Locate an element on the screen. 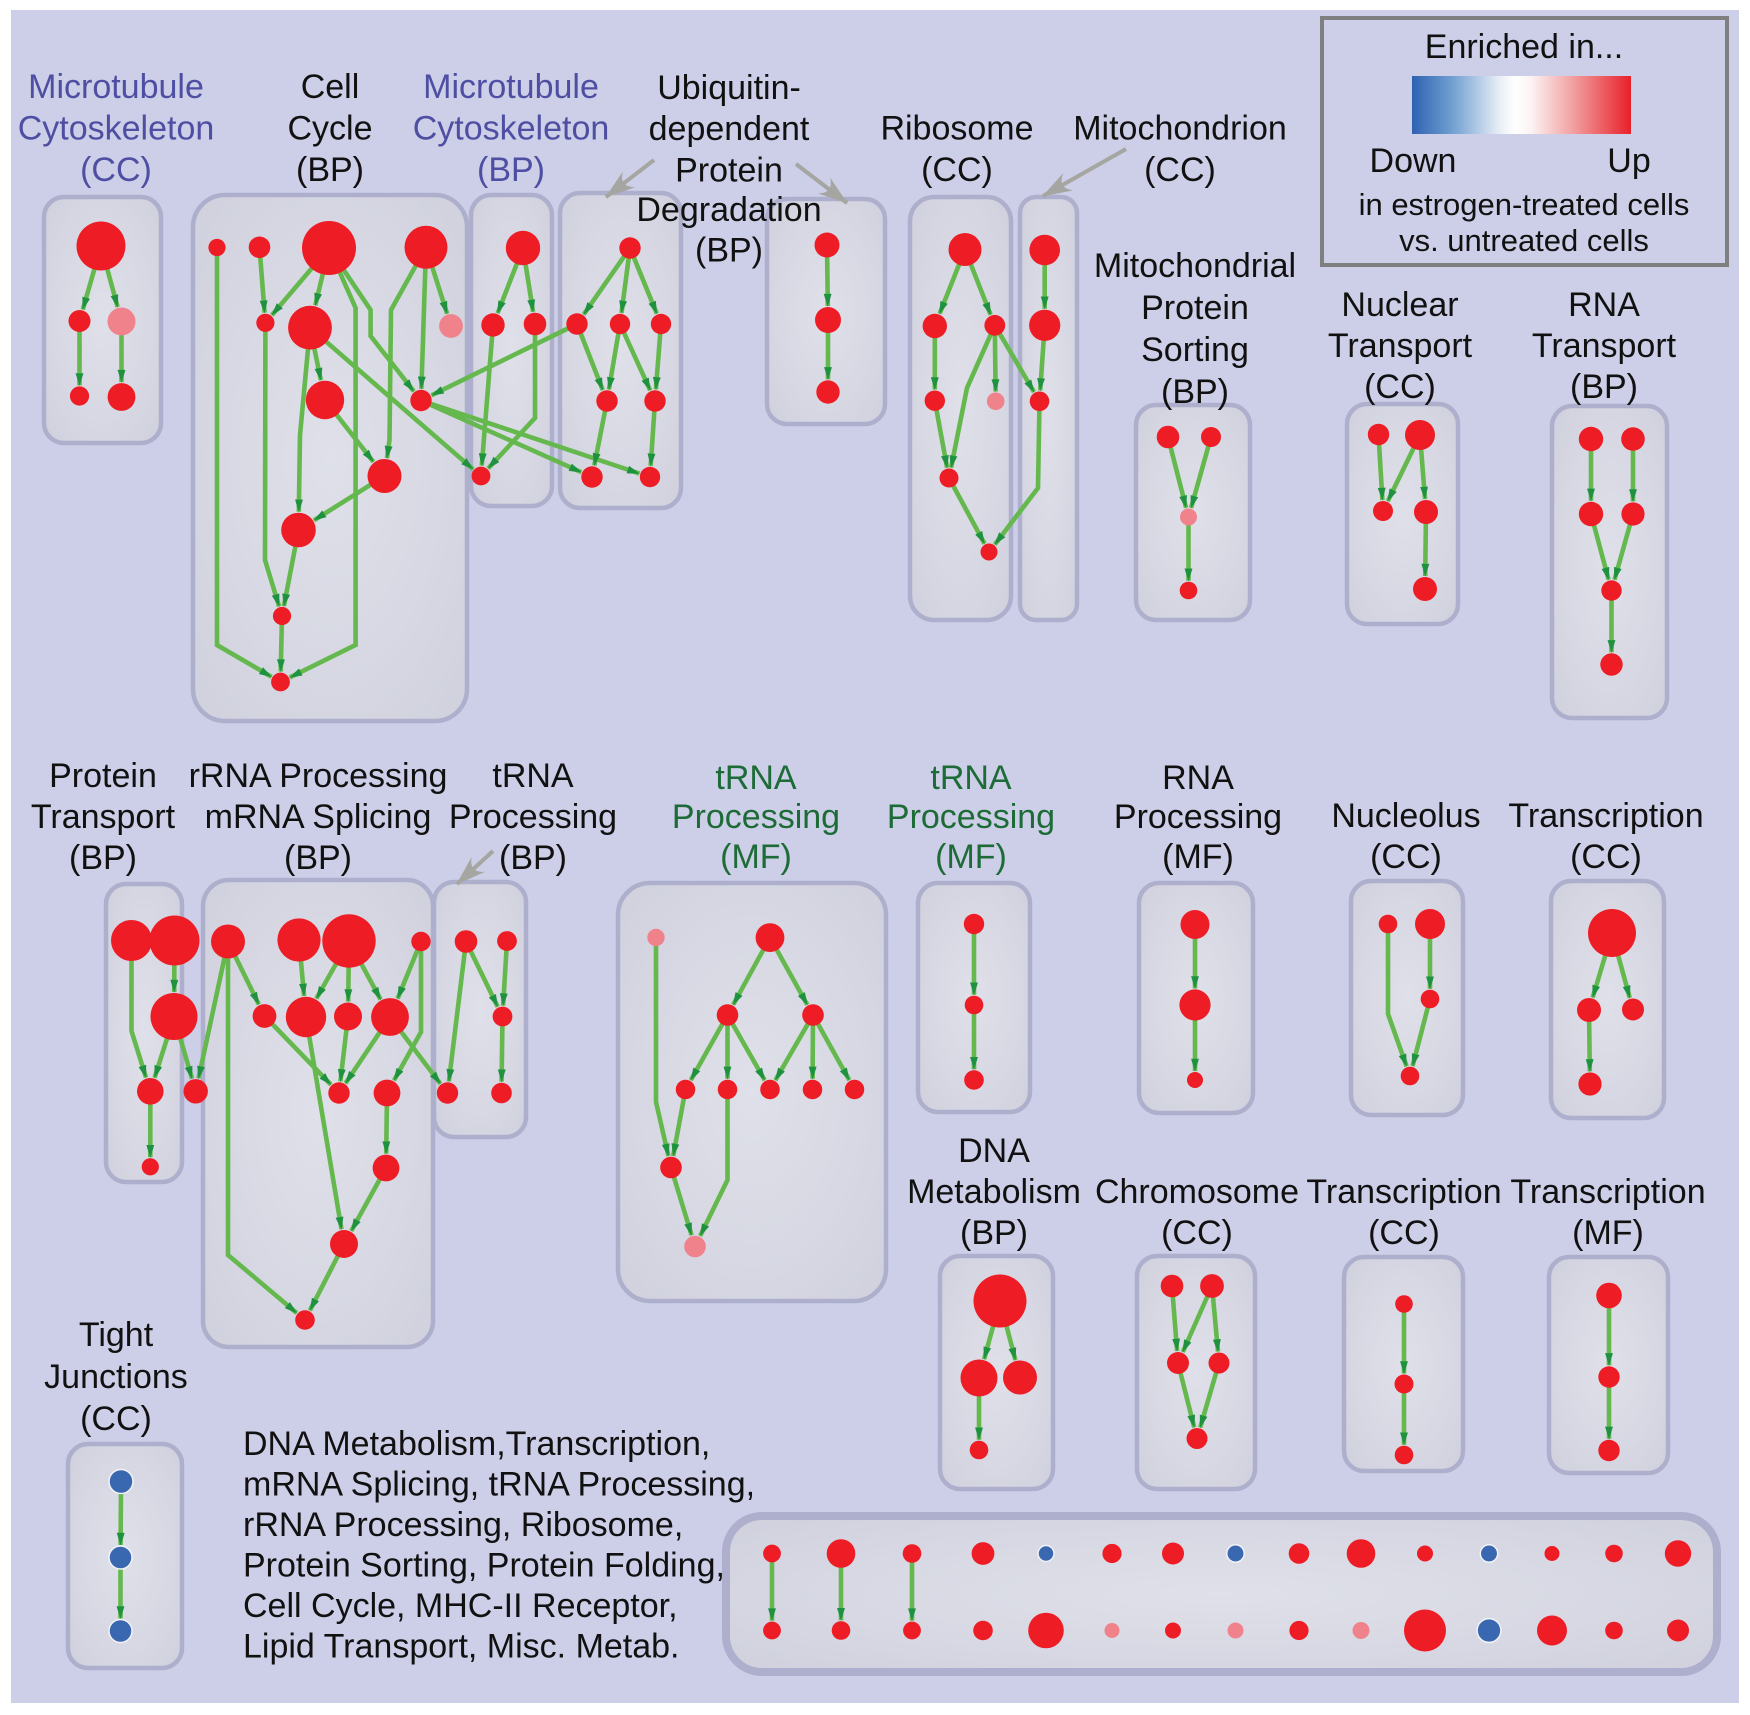  svg-text: dependent is located at coordinates (729, 129).